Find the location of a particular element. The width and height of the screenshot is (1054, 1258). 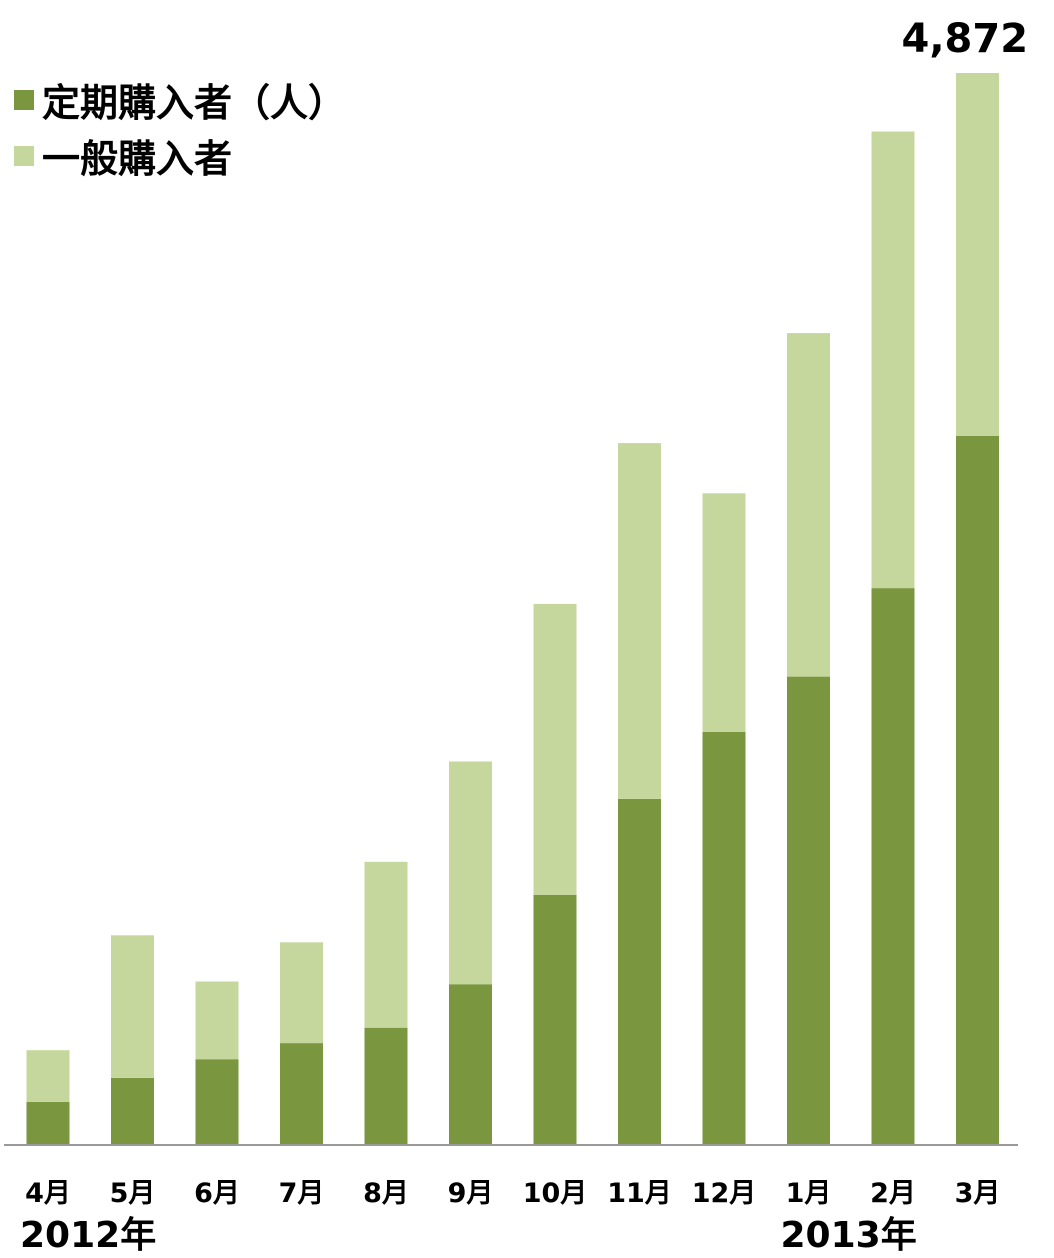

legend-item-general: 一般購入者 is located at coordinates (123, 155).